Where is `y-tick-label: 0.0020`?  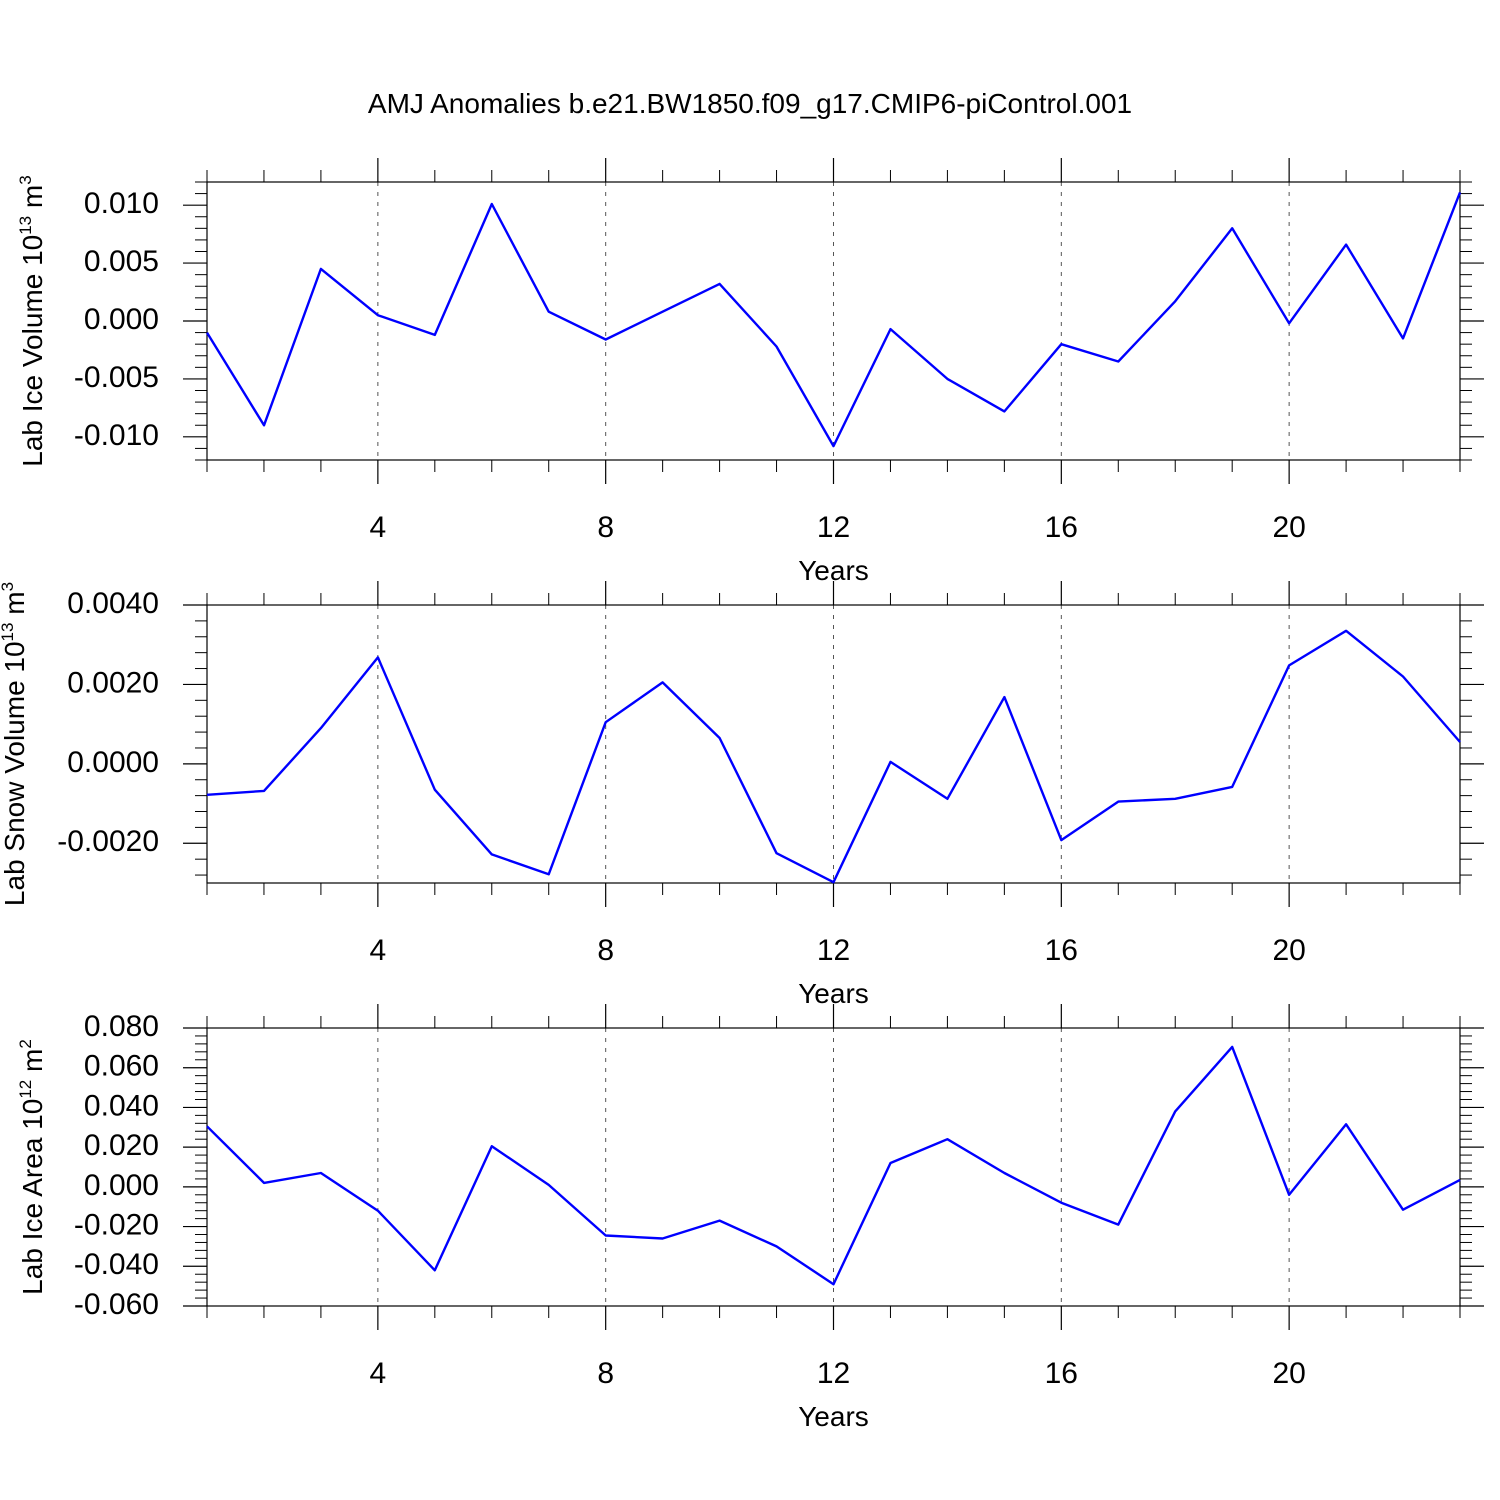
y-tick-label: 0.0020 is located at coordinates (113, 682).